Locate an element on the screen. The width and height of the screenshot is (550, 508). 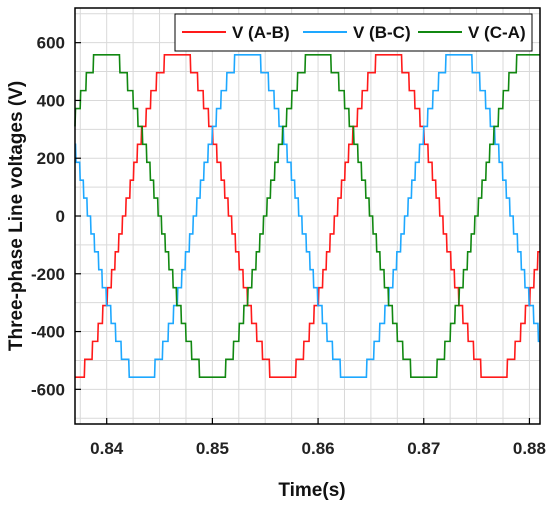
x-tick-label: 0.84 is located at coordinates (107, 448).